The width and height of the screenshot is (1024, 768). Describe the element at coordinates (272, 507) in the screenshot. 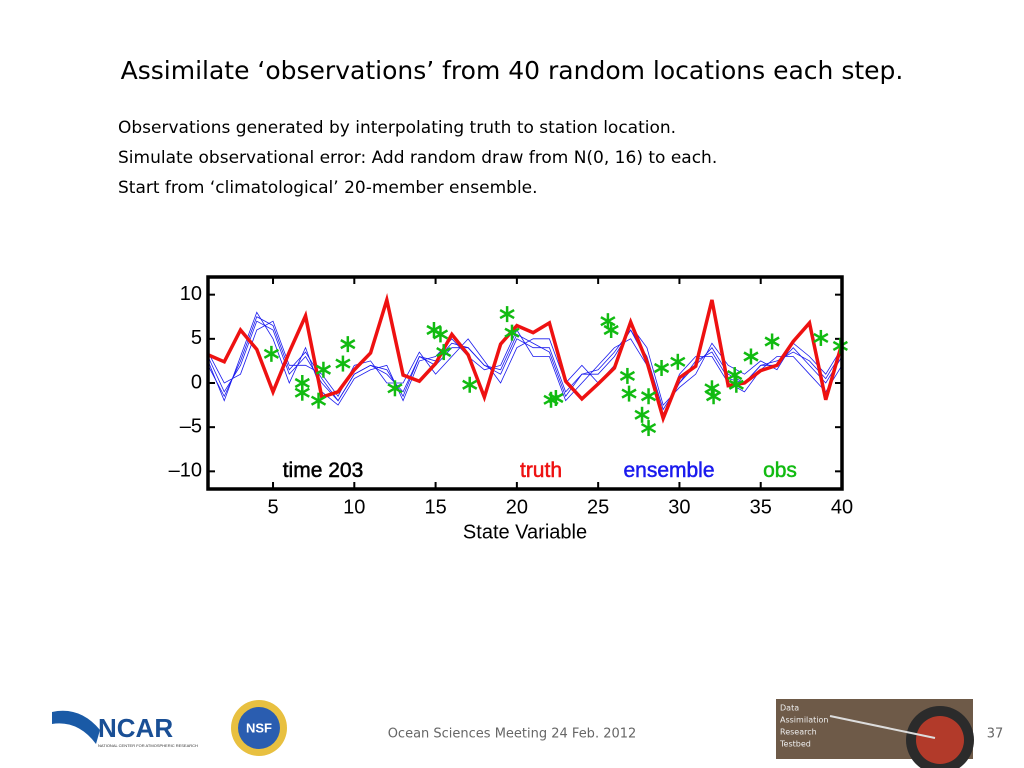

I see `x-tick-label: 5` at that location.